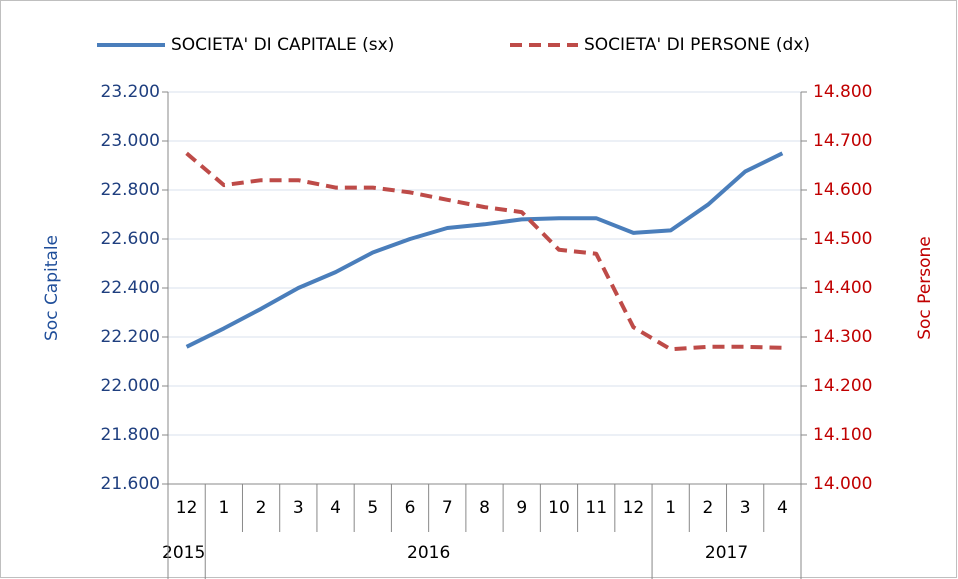 The image size is (958, 579). I want to click on x-tick-label: 6, so click(410, 508).